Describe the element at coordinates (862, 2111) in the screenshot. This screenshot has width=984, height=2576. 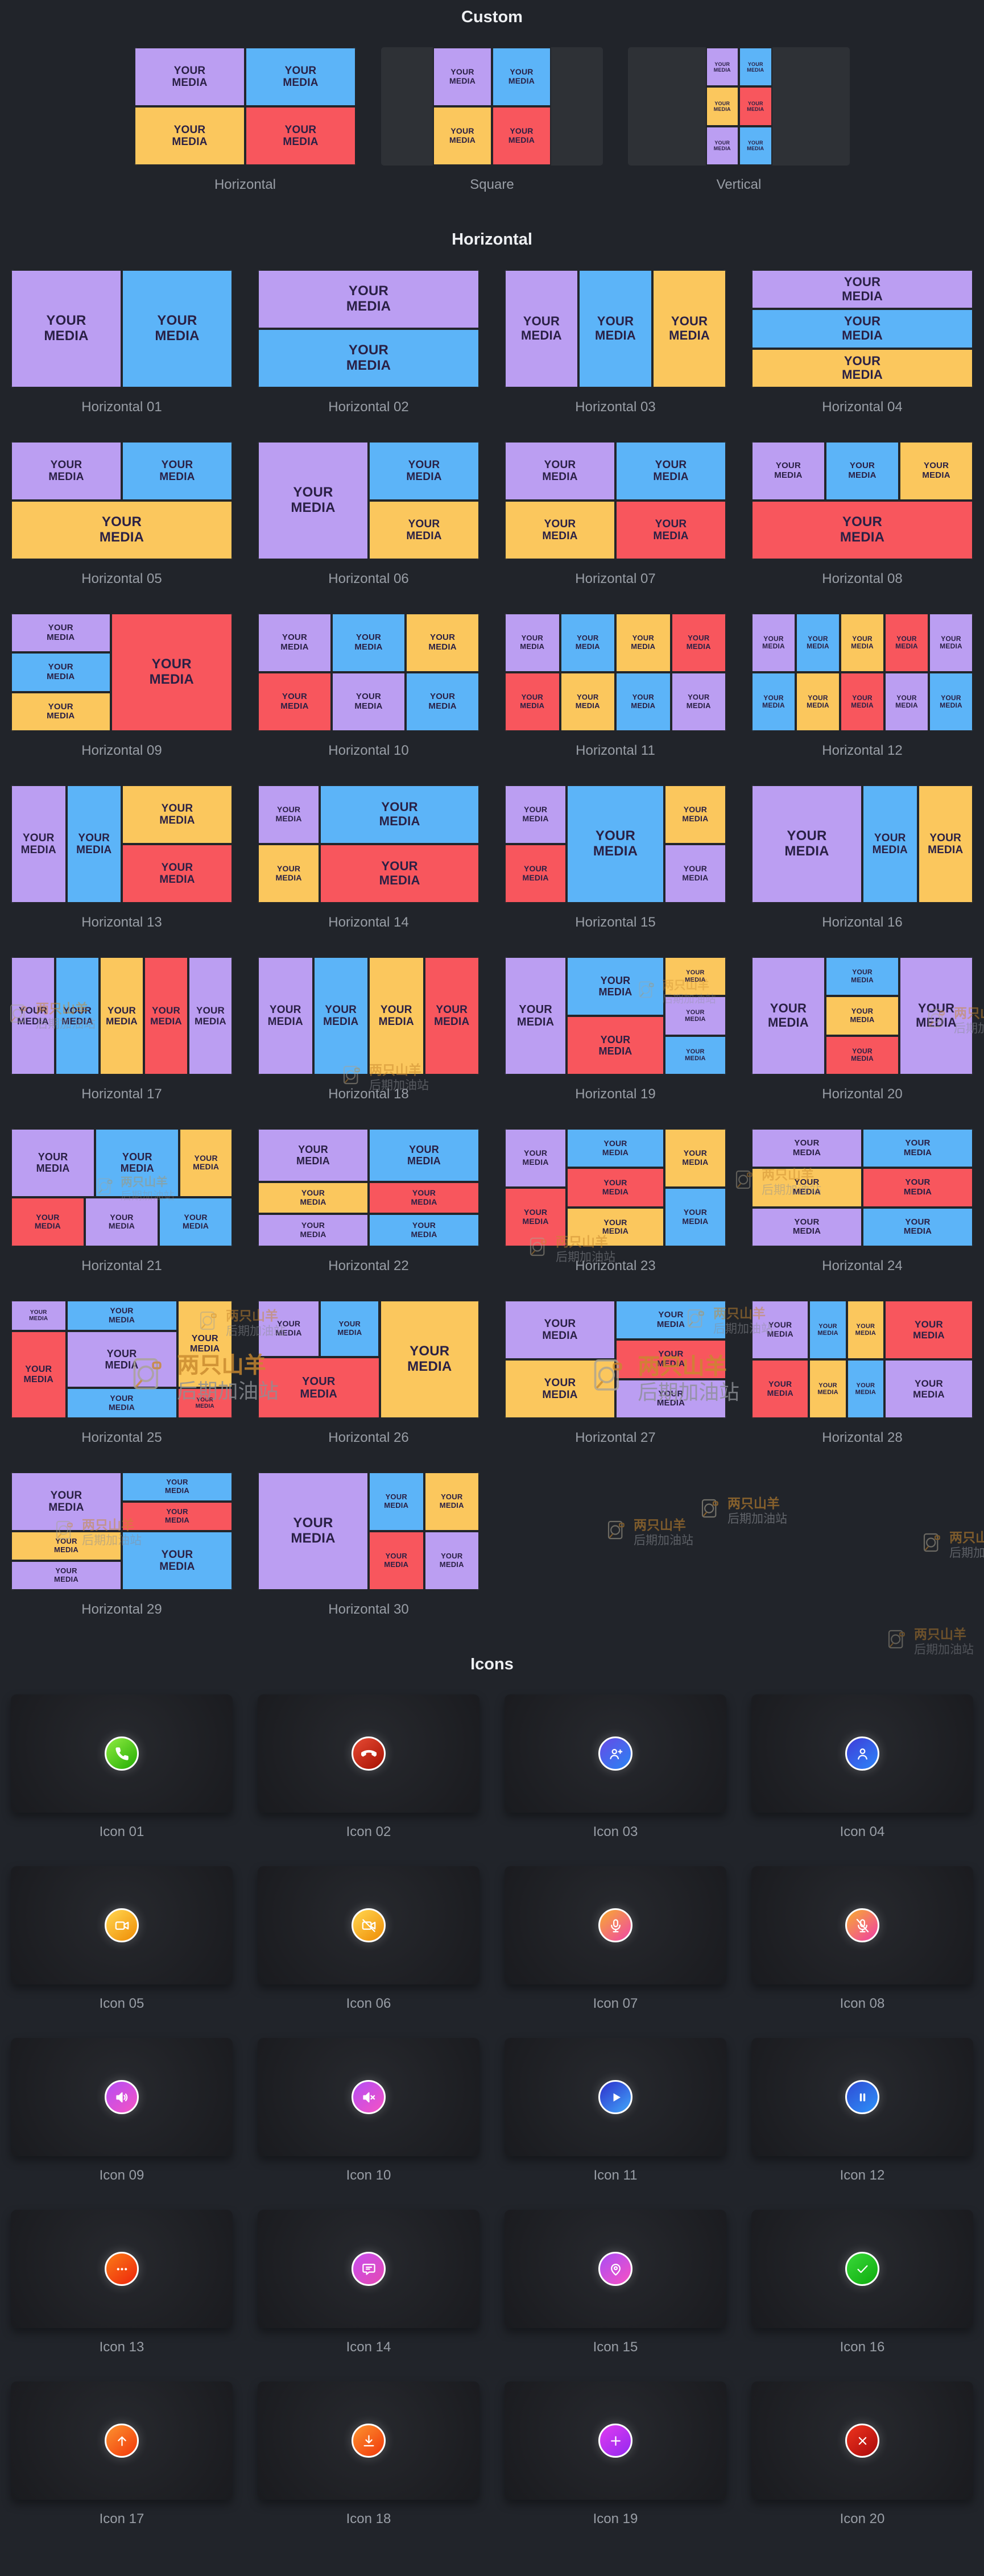
I see `icon-card: Icon 12` at that location.